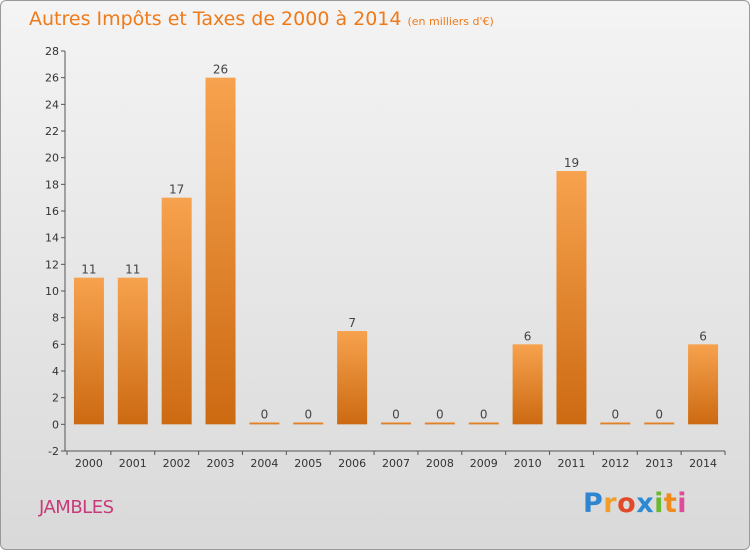 The image size is (750, 550). I want to click on x-tick-label: 2000, so click(89, 463).